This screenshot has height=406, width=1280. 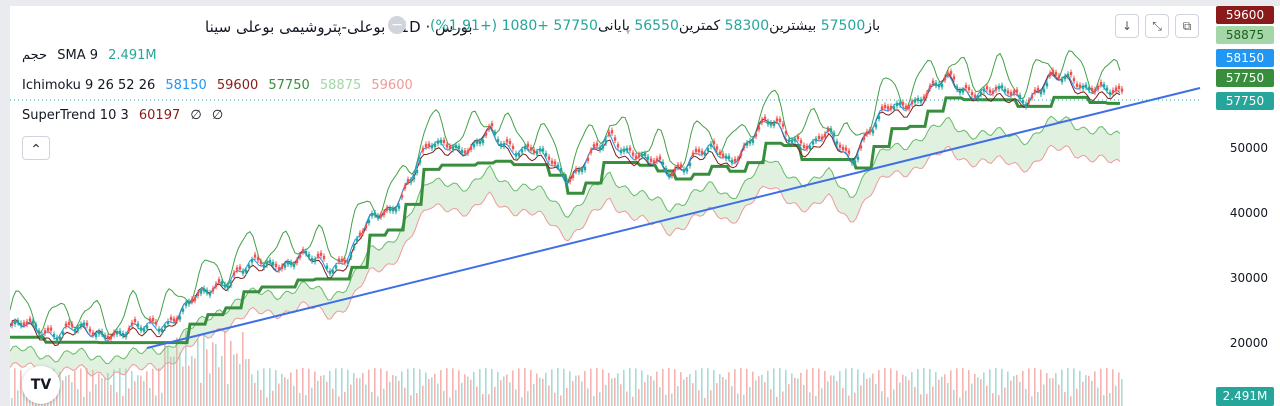 I want to click on down-arrow-button: ↓, so click(x=1127, y=26).